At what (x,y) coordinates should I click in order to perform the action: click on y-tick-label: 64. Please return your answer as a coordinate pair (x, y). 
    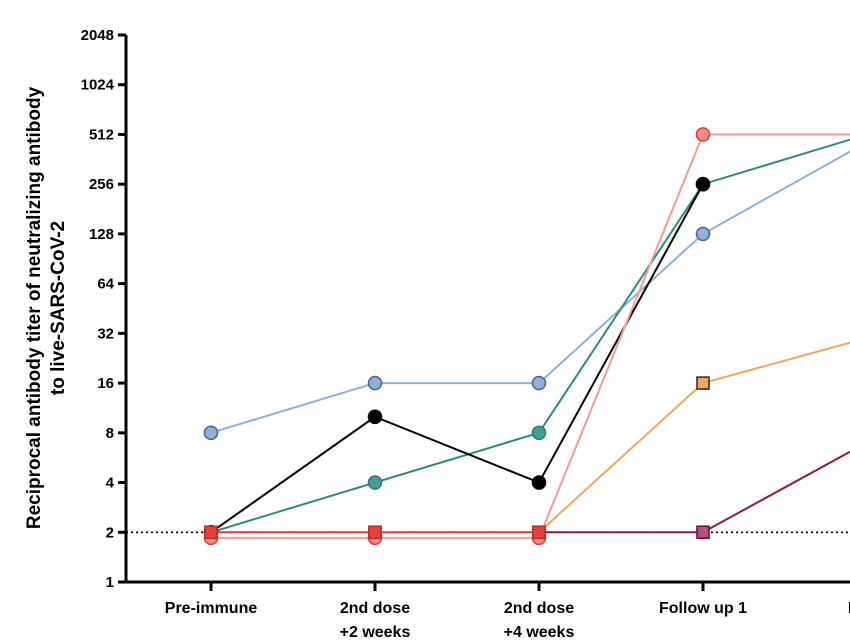
    Looking at the image, I should click on (105, 284).